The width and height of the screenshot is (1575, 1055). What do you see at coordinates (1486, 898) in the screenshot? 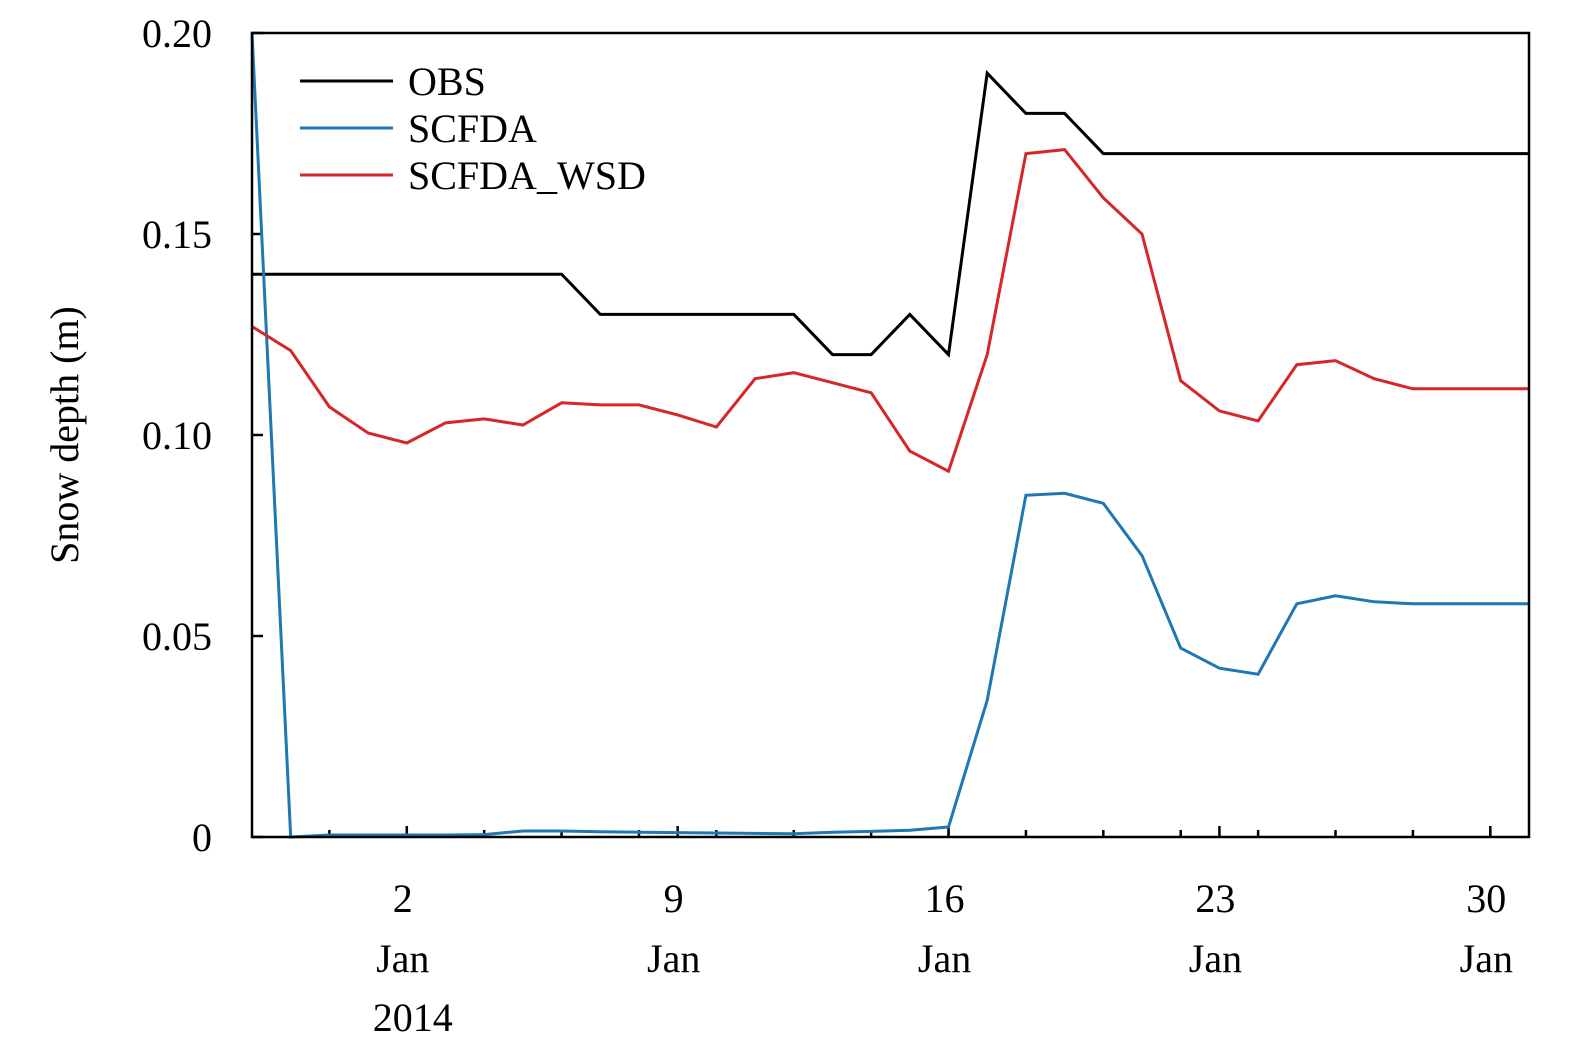
I see `x-tick-day-label: 30` at bounding box center [1486, 898].